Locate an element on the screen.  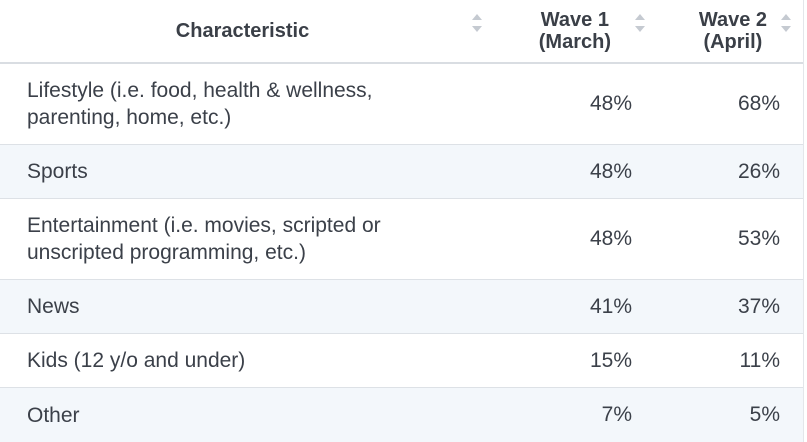
table-row: Other 7% 5% is located at coordinates (401, 415).